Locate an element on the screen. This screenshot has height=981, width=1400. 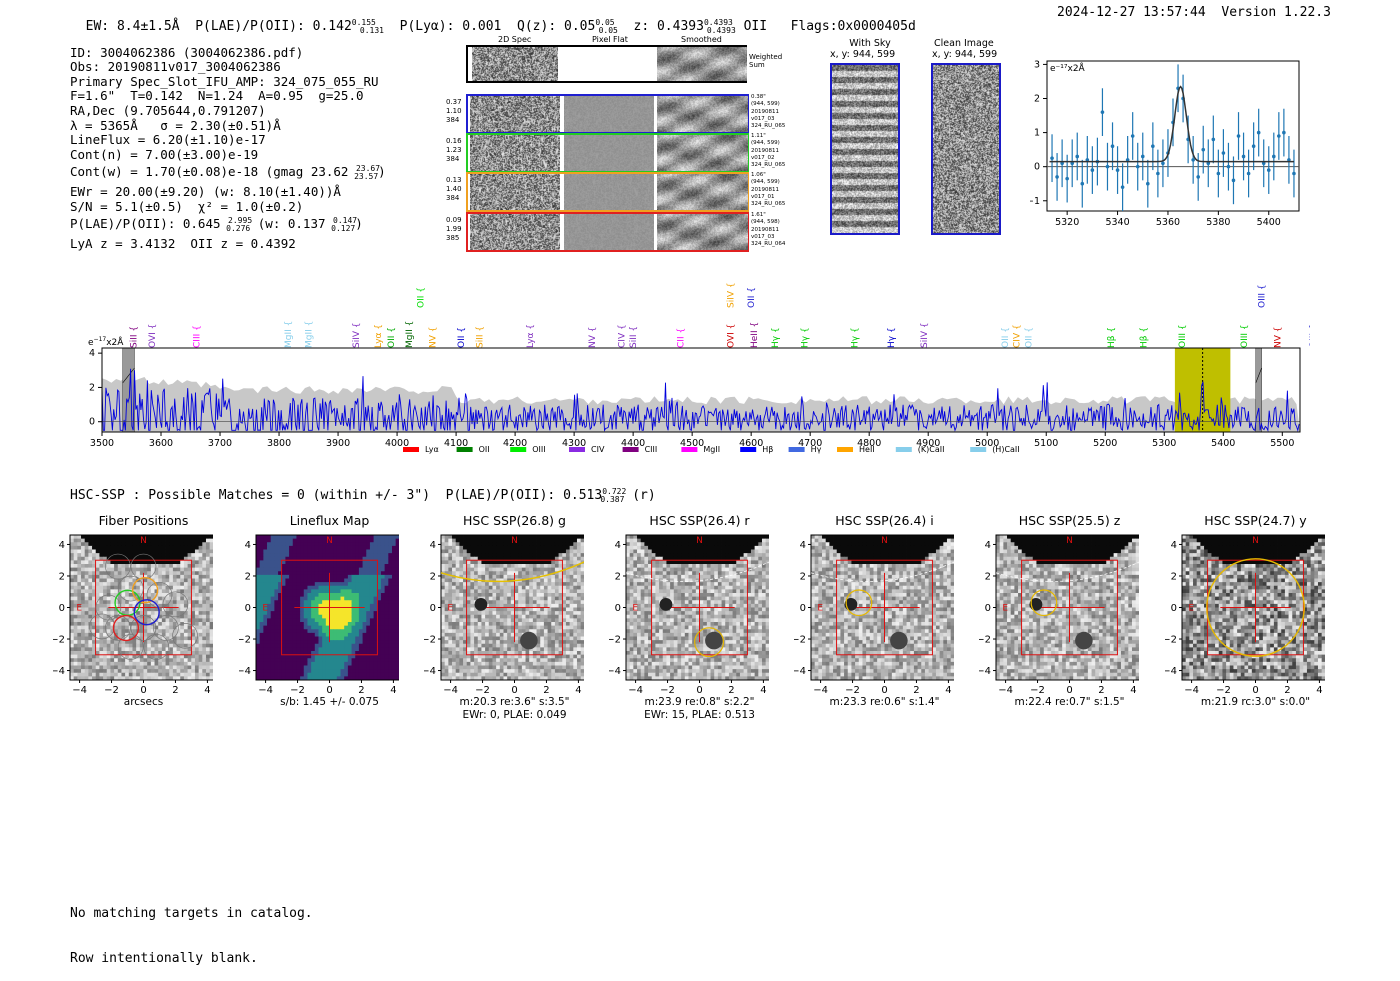
legend-label: (H)CaII is located at coordinates (1005, 449).